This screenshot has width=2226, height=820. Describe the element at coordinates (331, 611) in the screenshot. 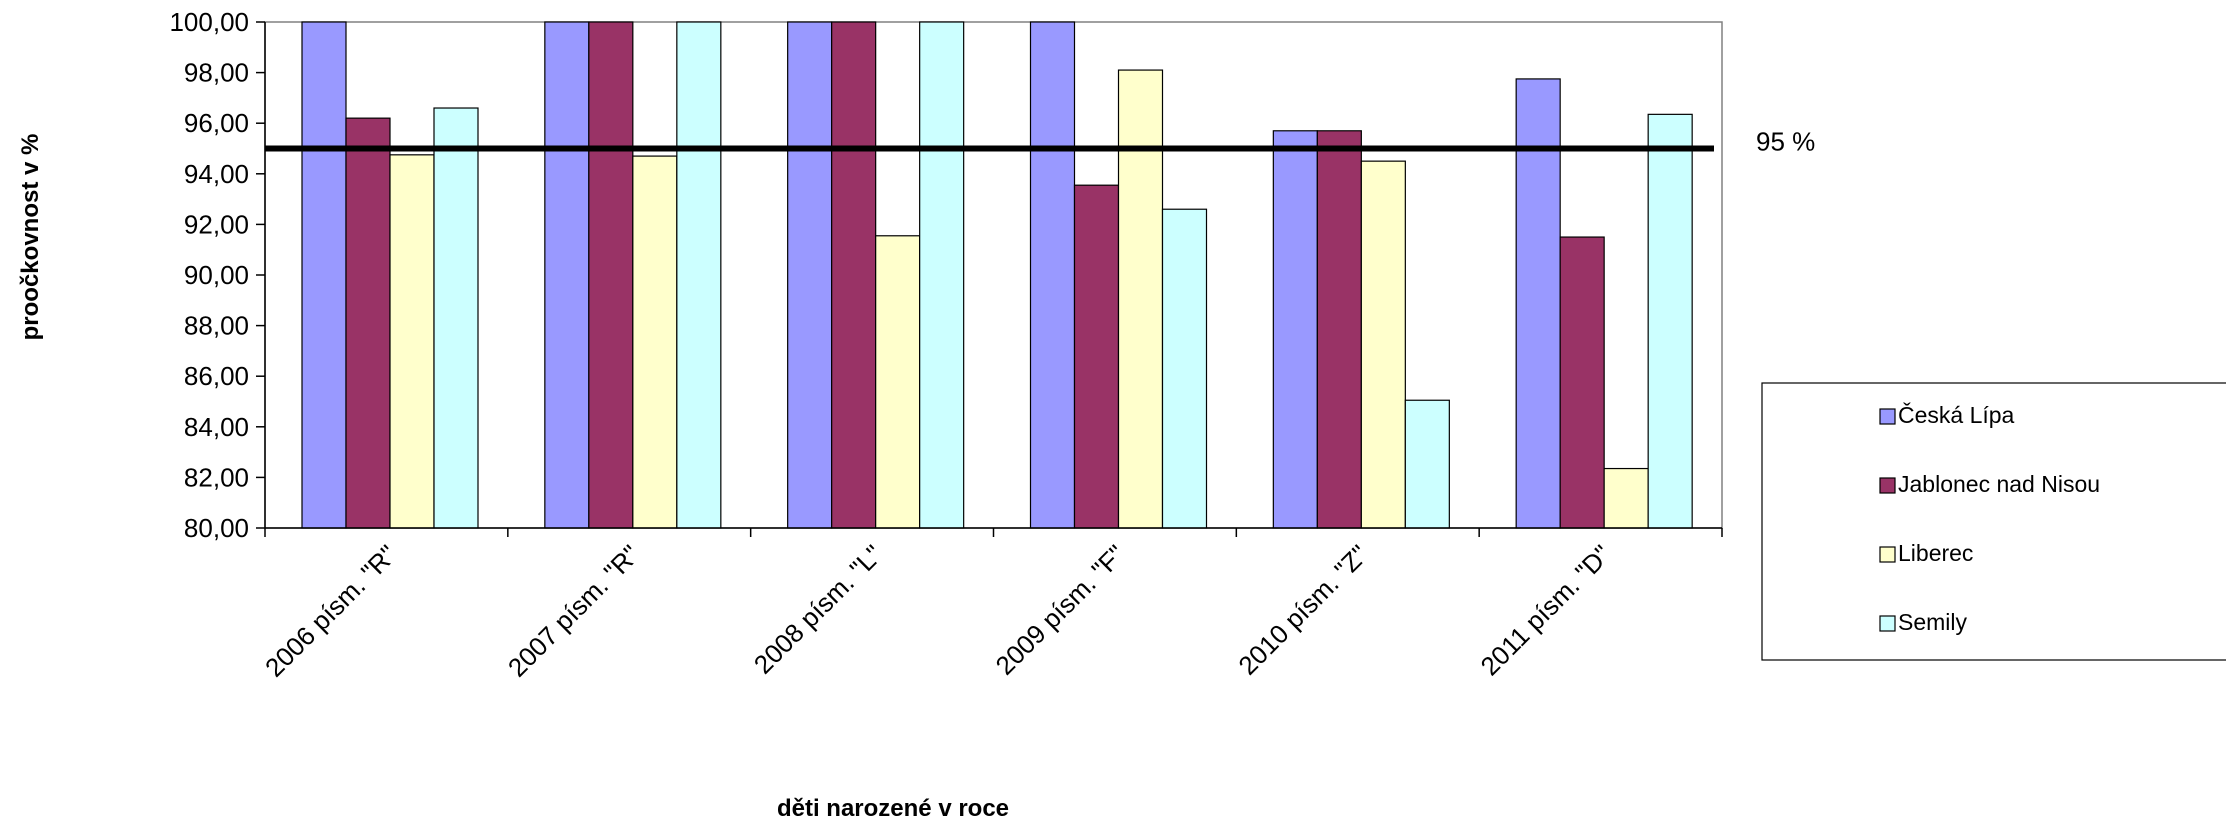

I see `x-tick-label: 2006 písm. "R"` at that location.